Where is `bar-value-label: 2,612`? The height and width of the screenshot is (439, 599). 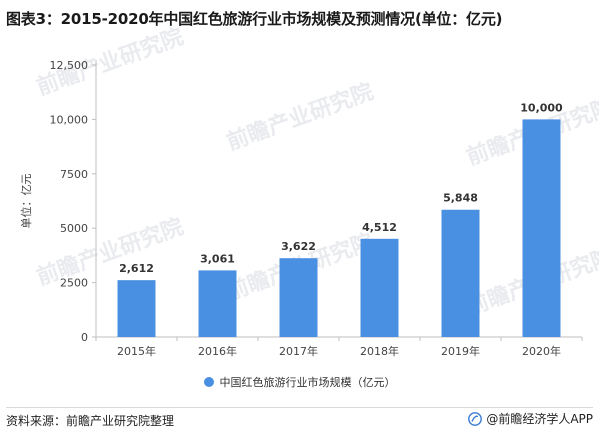 bar-value-label: 2,612 is located at coordinates (136, 268).